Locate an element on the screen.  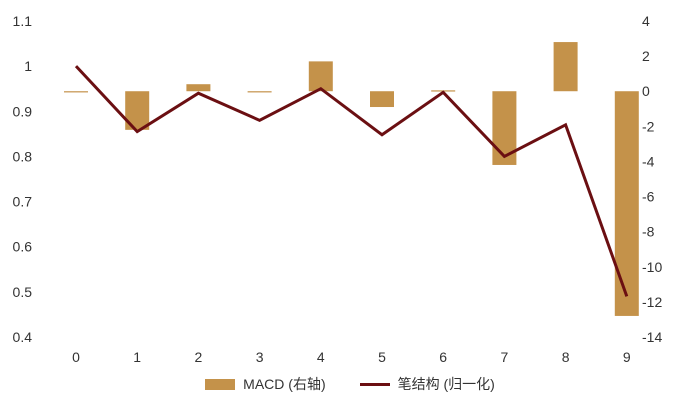
right-tick-label: 4 is located at coordinates (646, 21).